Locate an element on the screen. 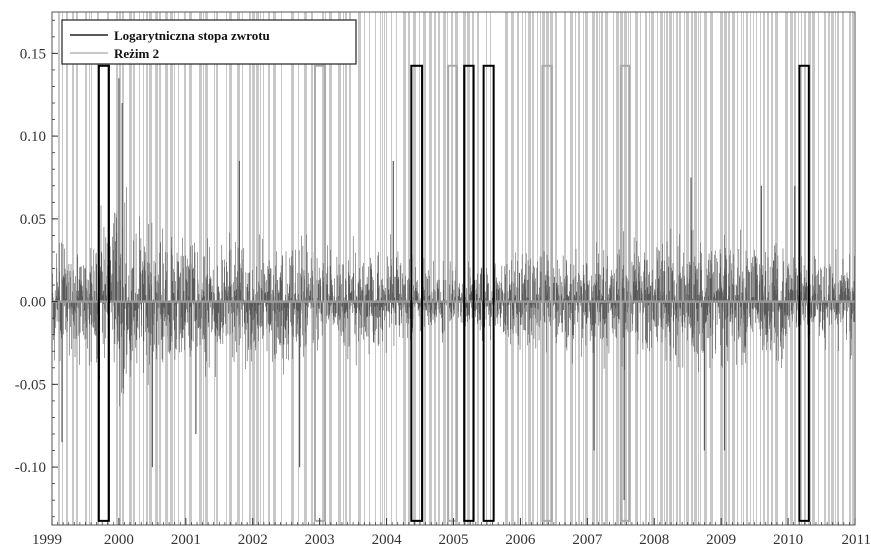  x-tick-label: 2009 is located at coordinates (721, 540).